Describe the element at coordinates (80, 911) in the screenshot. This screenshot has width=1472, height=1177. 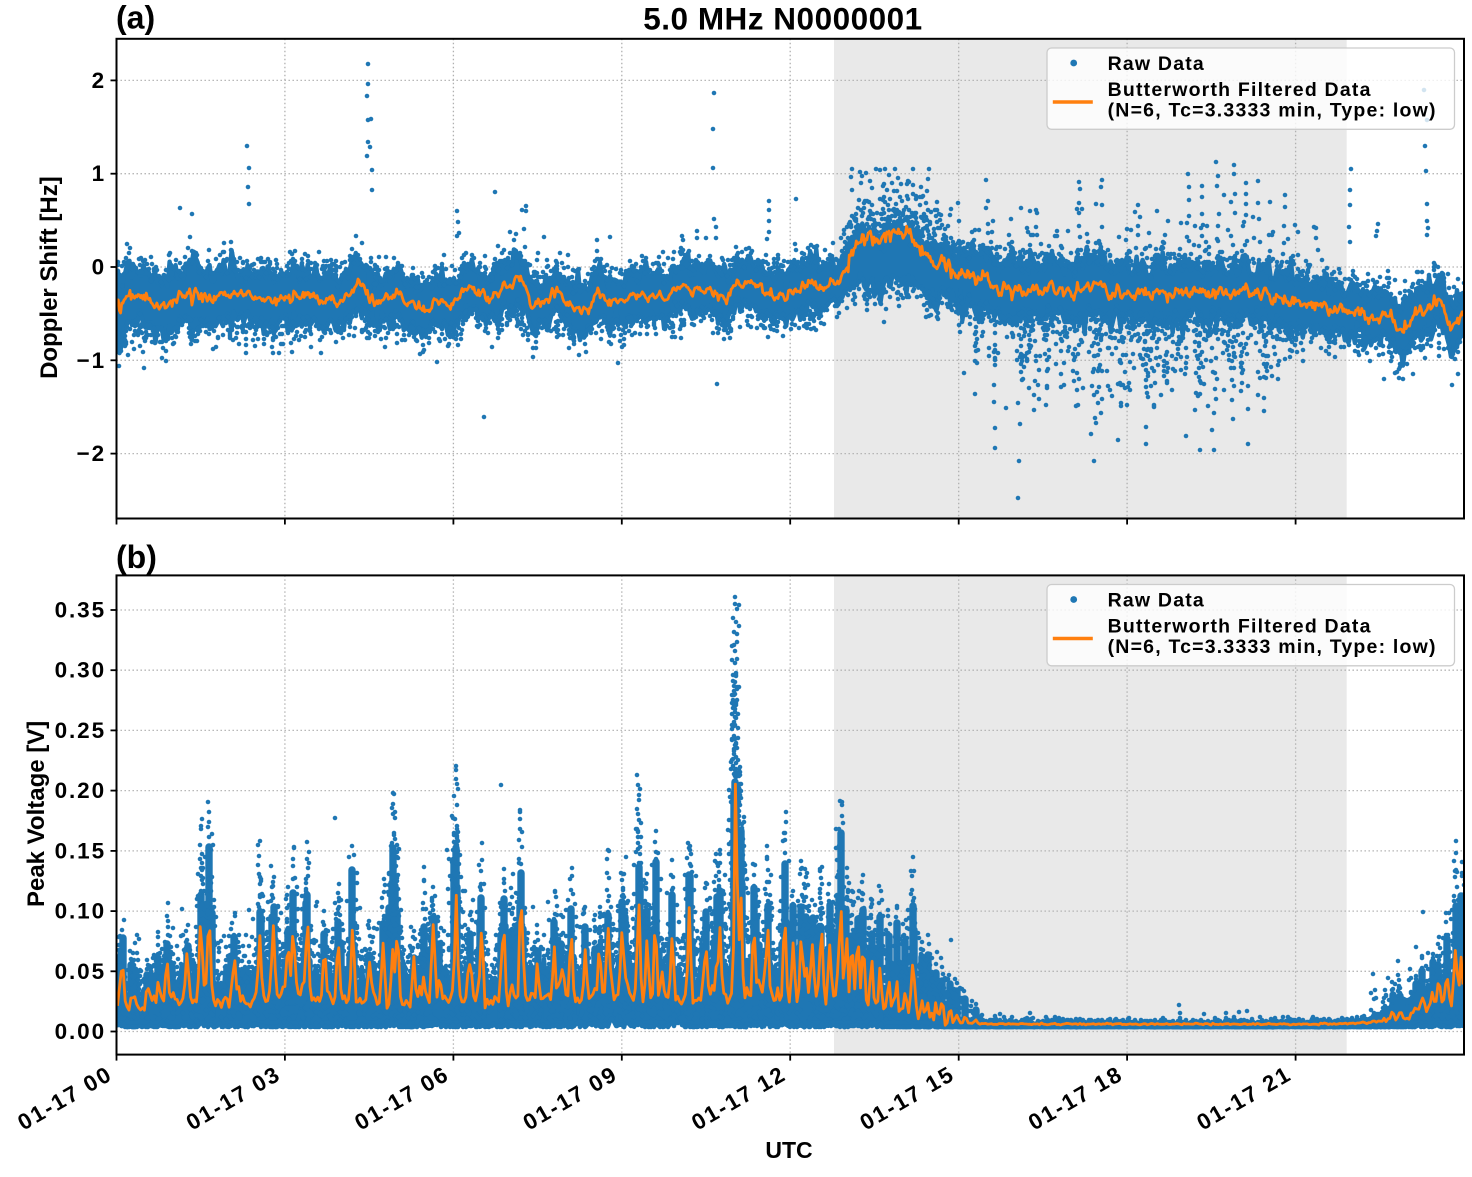
I see `svg-text: 0.10` at that location.